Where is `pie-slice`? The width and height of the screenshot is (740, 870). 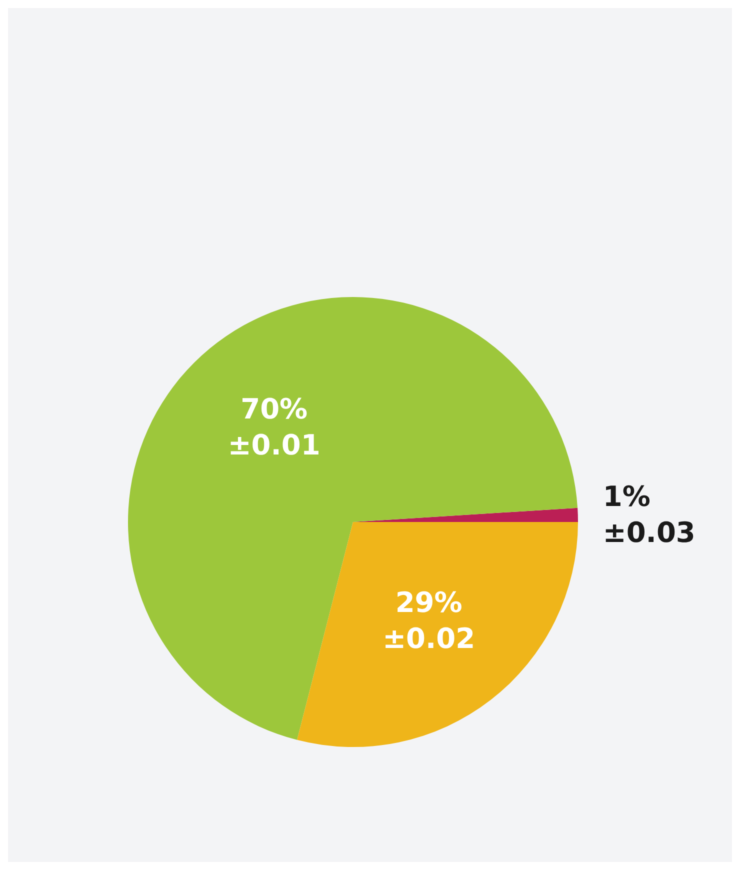 pie-slice is located at coordinates (437, 634).